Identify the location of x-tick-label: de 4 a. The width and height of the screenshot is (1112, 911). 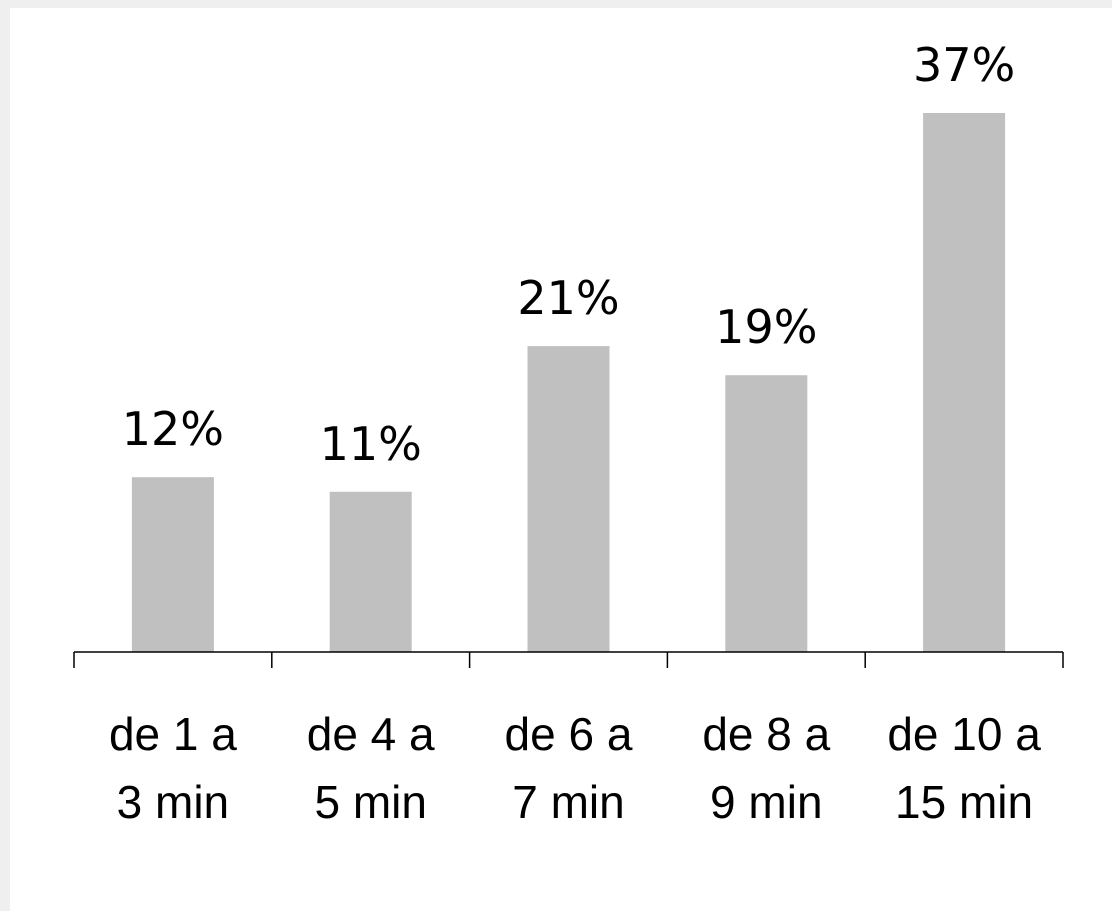
(371, 734).